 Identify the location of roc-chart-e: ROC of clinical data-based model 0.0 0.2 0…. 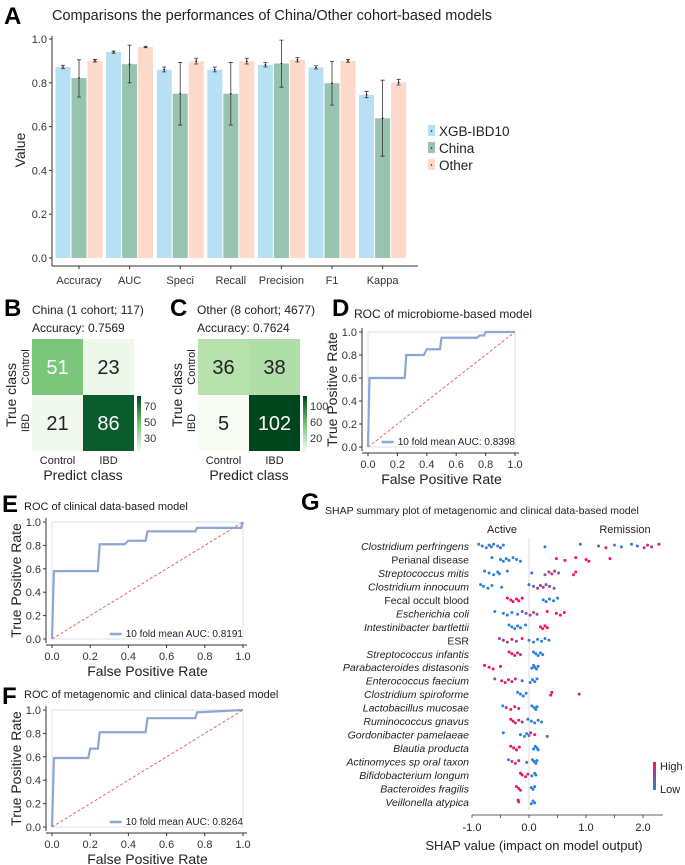
(129, 590).